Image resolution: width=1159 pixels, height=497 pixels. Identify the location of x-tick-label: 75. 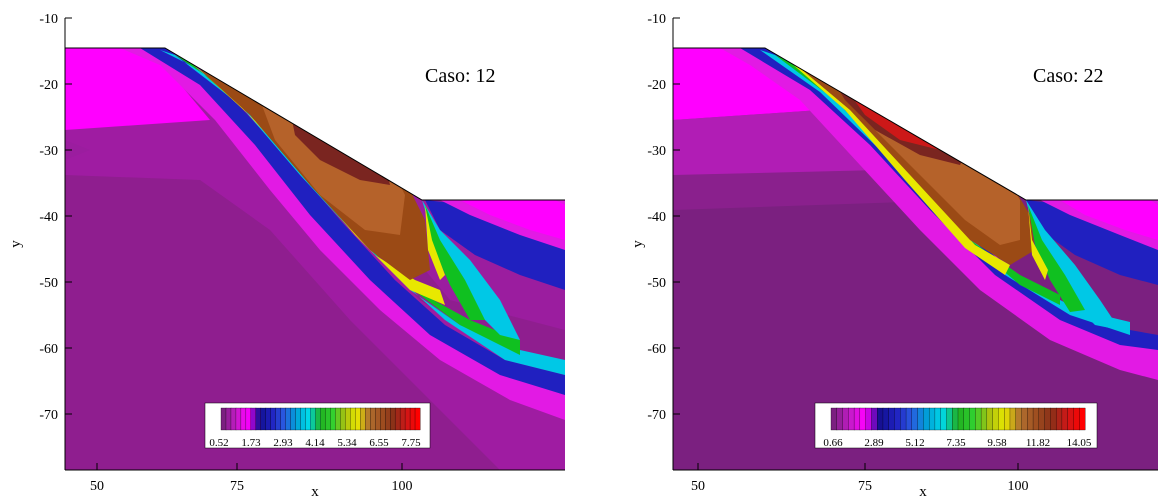
(237, 486).